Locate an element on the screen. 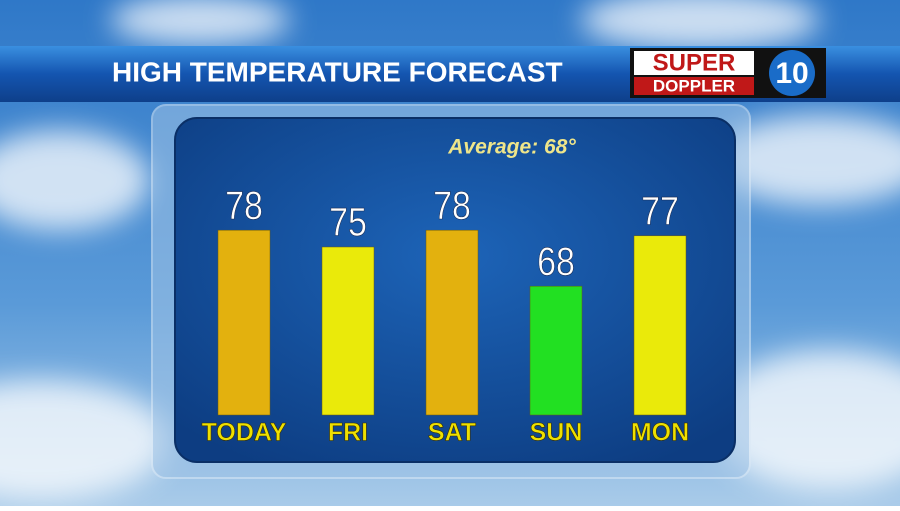 This screenshot has width=900, height=511. value-label: 77 is located at coordinates (660, 210).